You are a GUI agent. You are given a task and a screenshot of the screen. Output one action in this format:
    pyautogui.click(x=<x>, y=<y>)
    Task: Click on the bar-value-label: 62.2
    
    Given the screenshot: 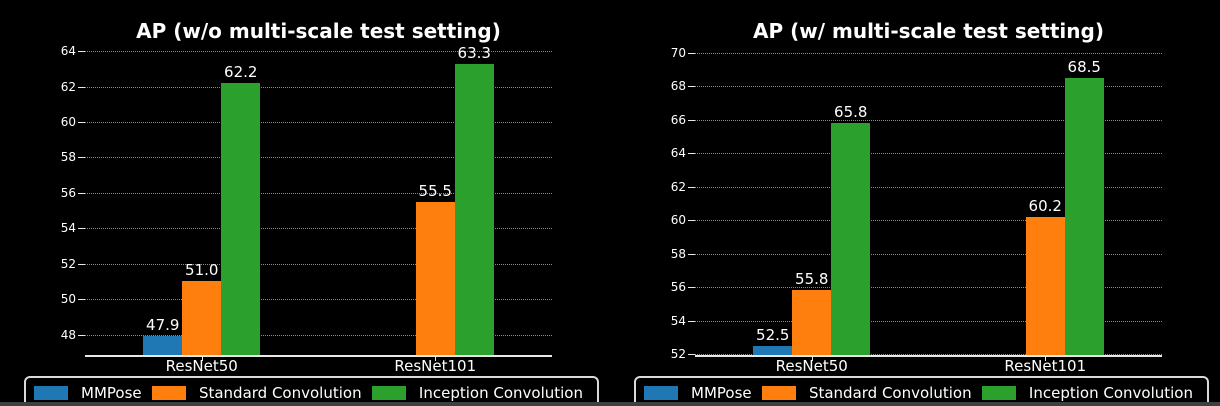 What is the action you would take?
    pyautogui.click(x=241, y=72)
    